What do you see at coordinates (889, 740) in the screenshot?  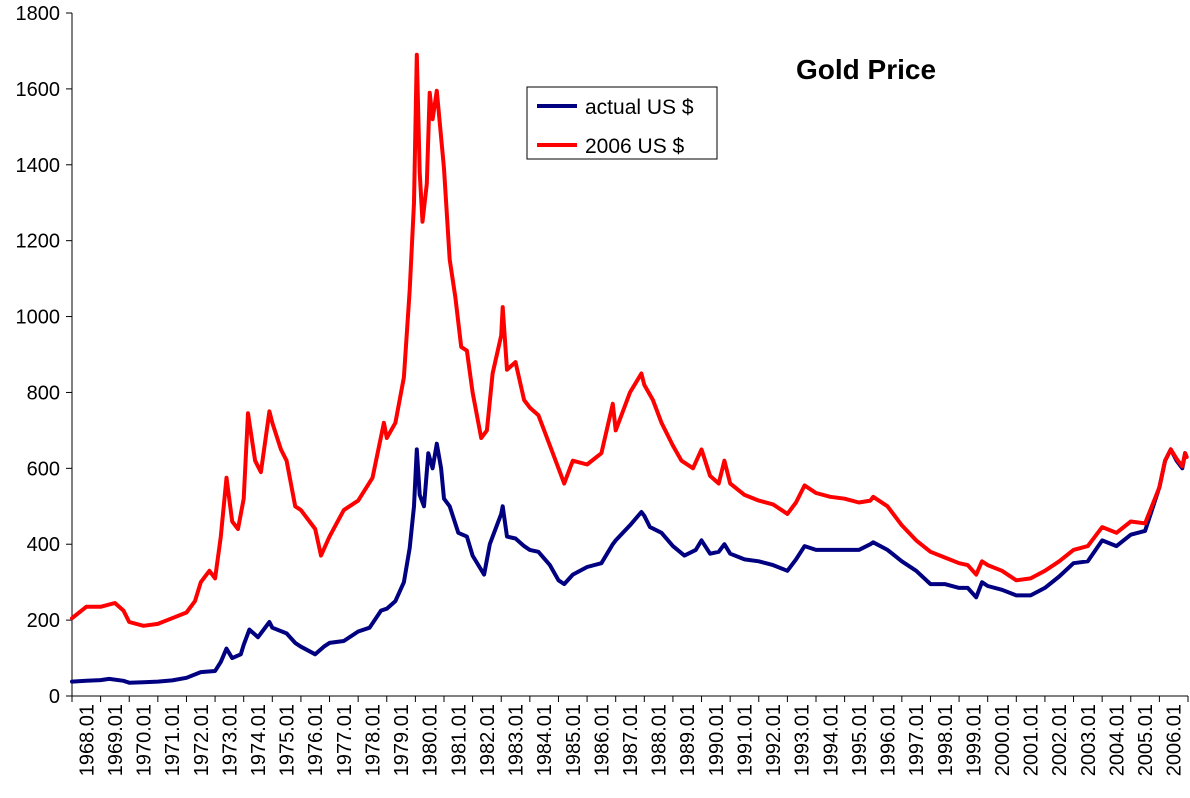 I see `x-tick-label: 1996.01` at bounding box center [889, 740].